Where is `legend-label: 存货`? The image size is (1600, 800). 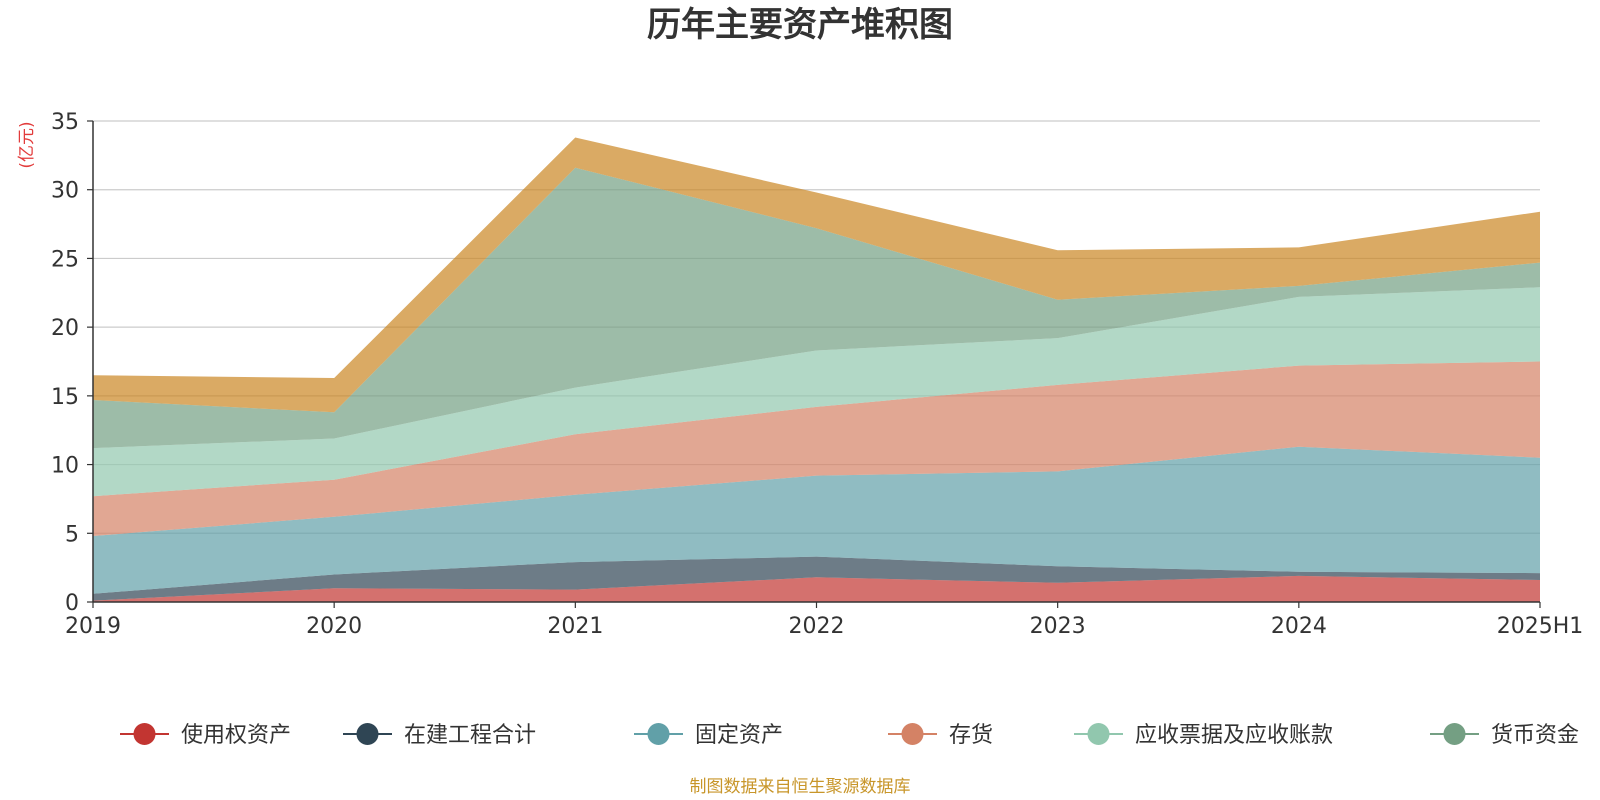 legend-label: 存货 is located at coordinates (971, 735).